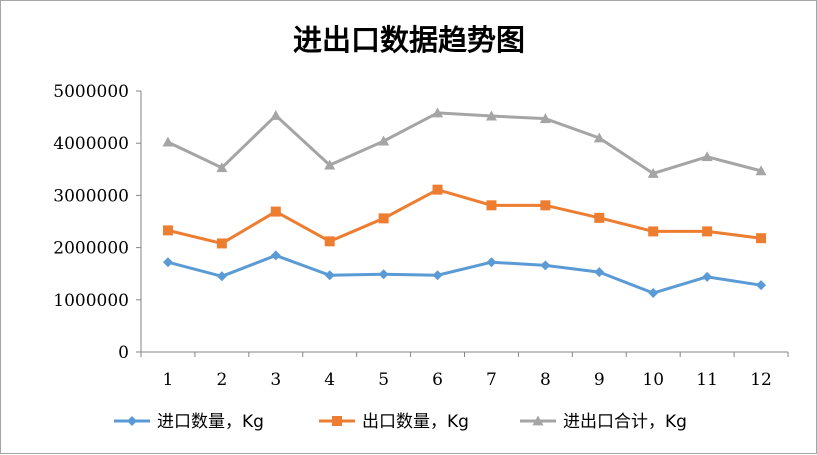  What do you see at coordinates (491, 380) in the screenshot?
I see `x-tick-label: 7` at bounding box center [491, 380].